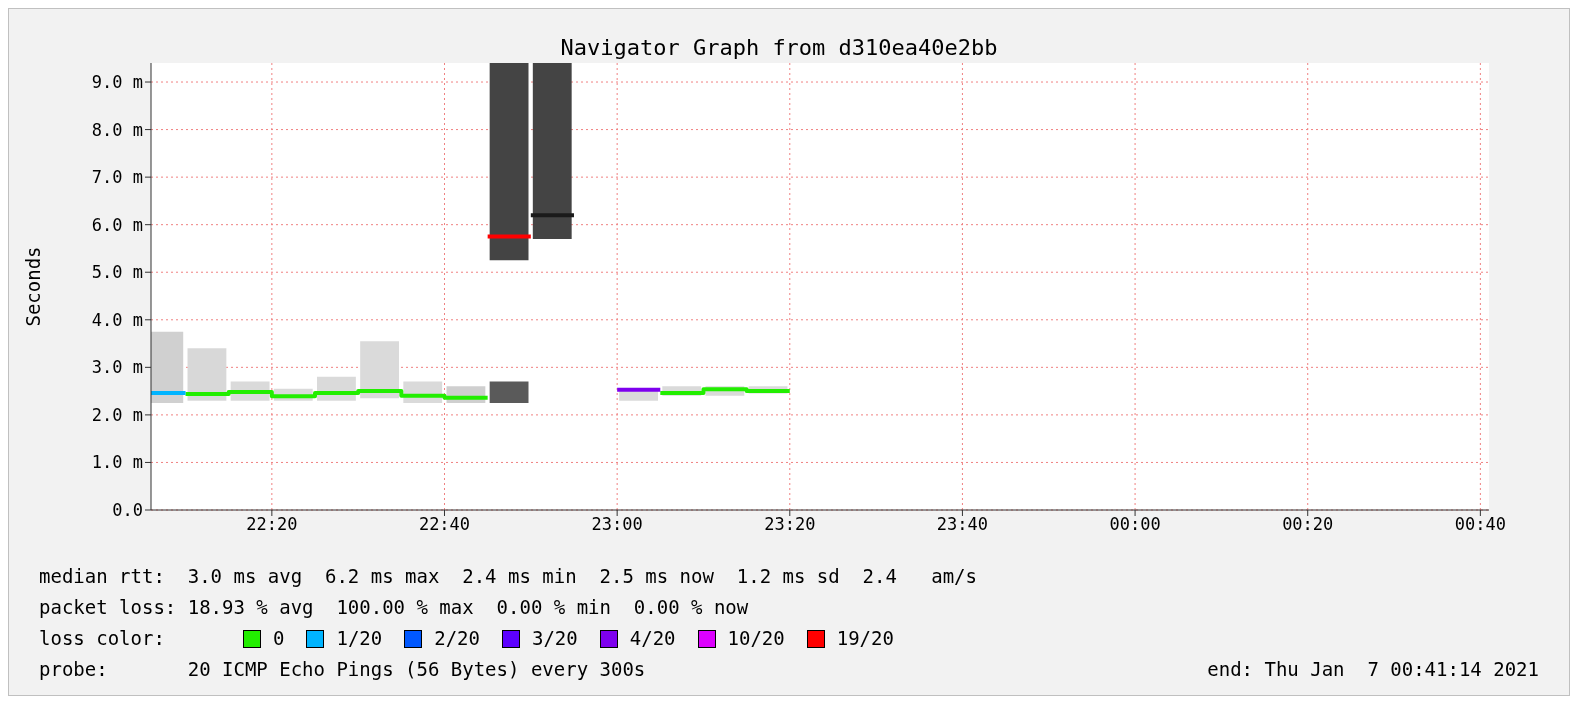  Describe the element at coordinates (962, 524) in the screenshot. I see `x-tick-label: 23:40` at that location.